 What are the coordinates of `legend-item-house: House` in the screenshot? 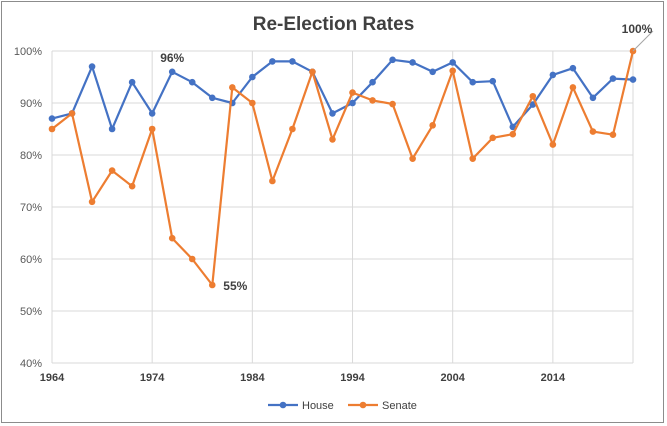 It's located at (301, 406).